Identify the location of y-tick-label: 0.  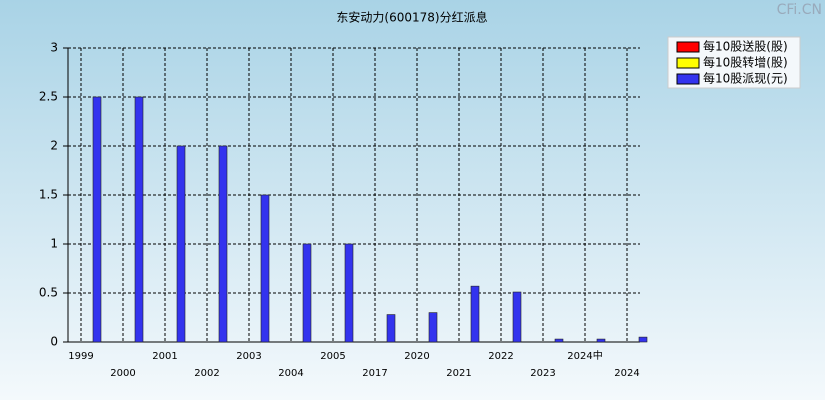
(54, 342).